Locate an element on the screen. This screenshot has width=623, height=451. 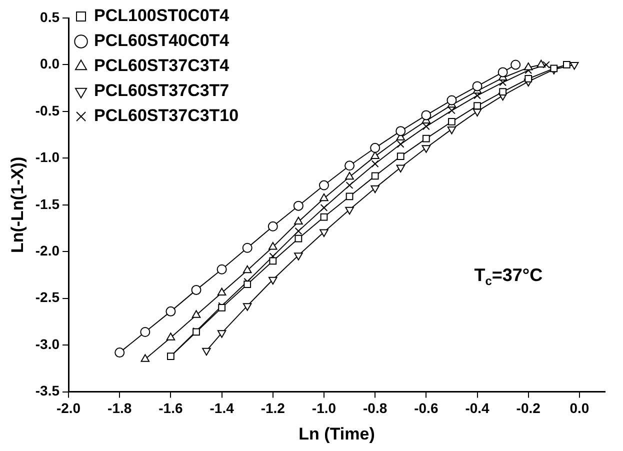
legend-label: PCL60ST40C0T4 is located at coordinates (162, 40).